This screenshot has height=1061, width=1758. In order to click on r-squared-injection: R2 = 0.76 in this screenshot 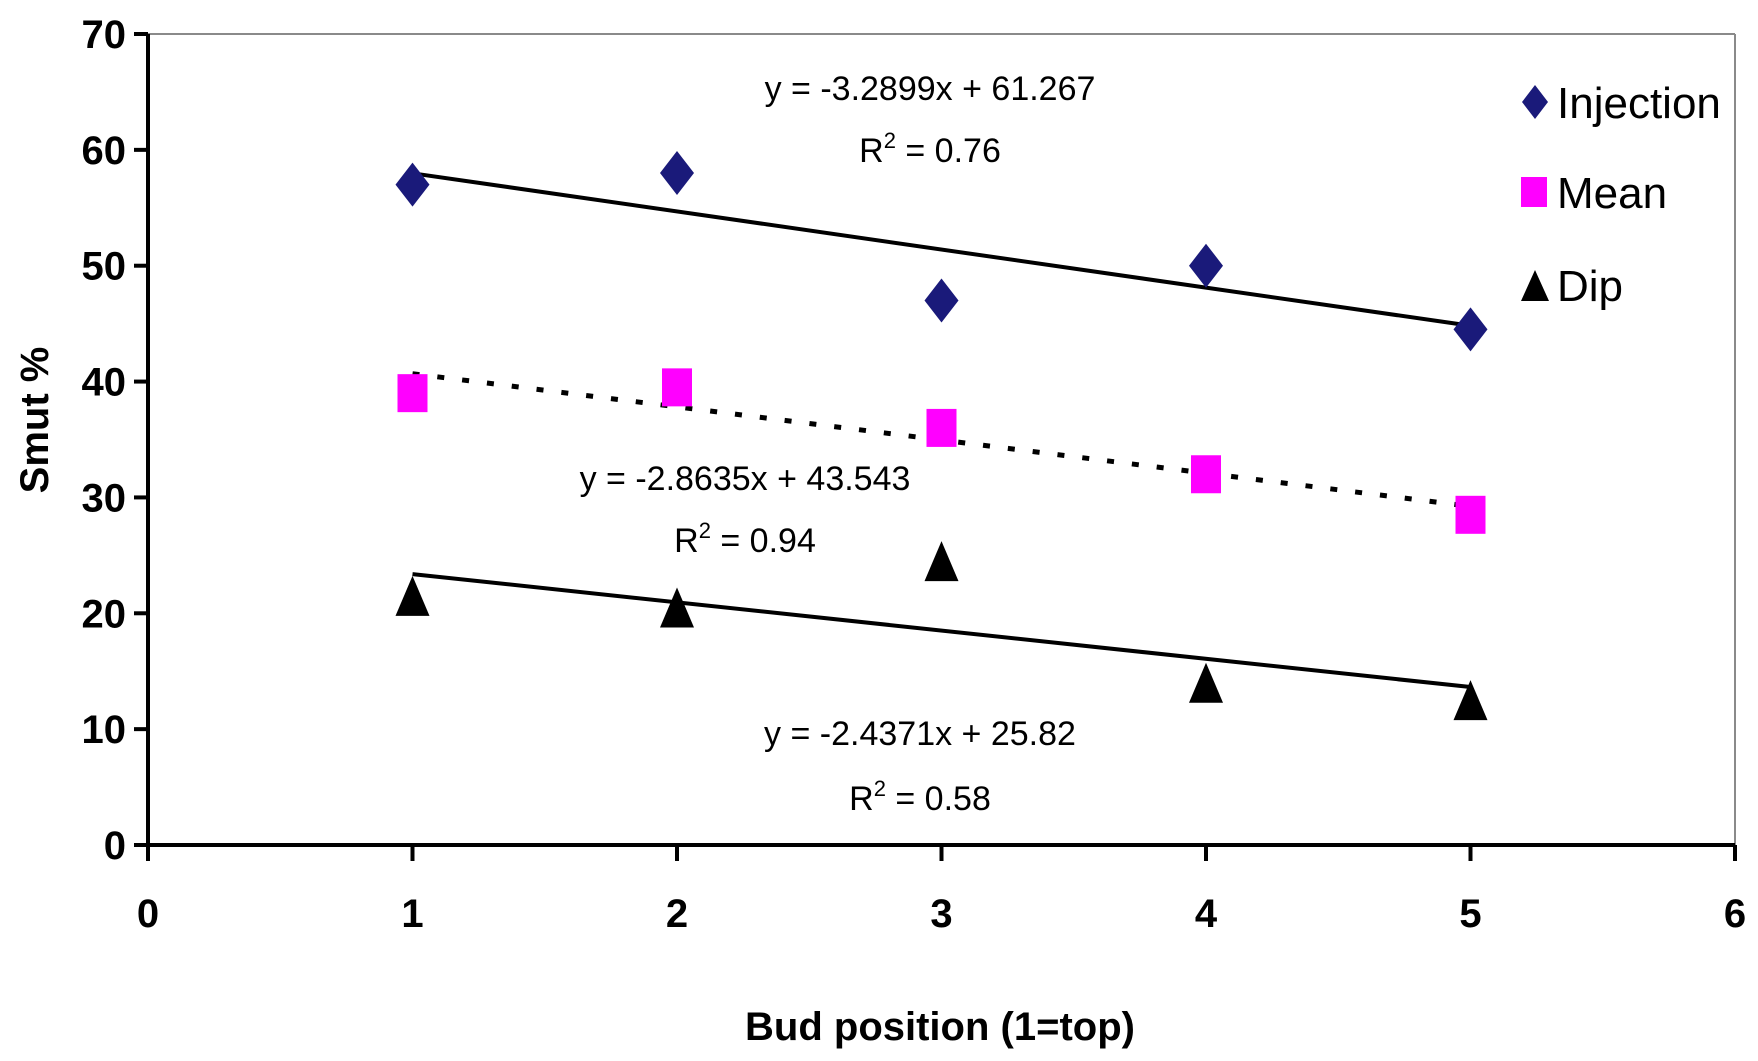, I will do `click(930, 149)`.